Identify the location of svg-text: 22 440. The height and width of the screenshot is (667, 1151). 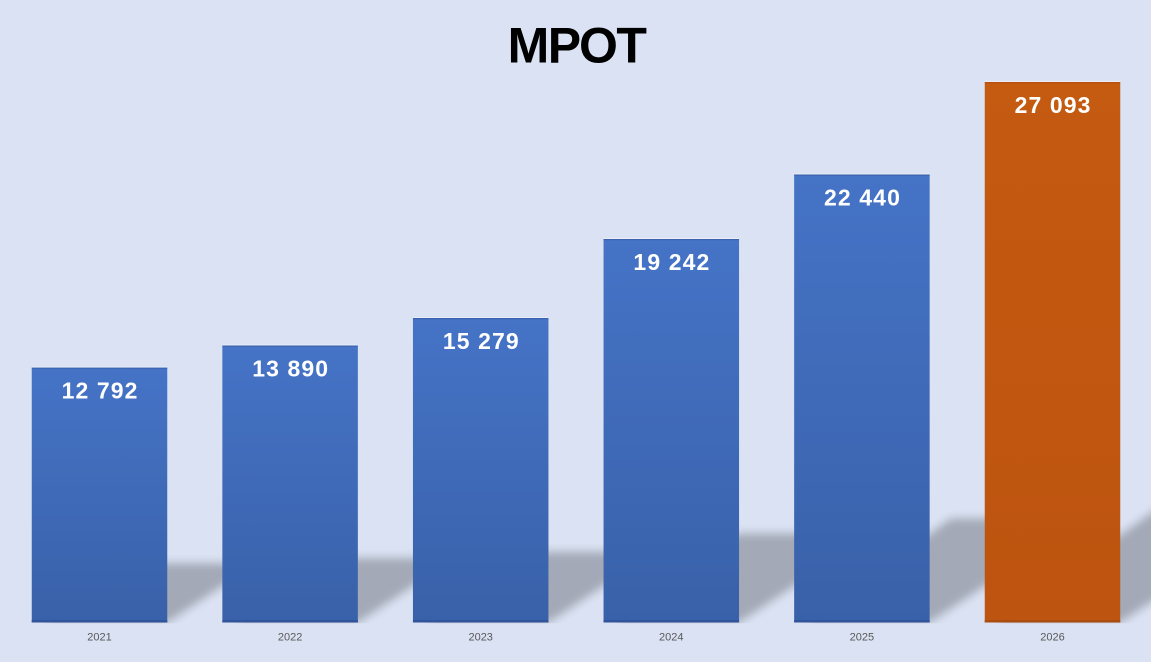
(862, 198).